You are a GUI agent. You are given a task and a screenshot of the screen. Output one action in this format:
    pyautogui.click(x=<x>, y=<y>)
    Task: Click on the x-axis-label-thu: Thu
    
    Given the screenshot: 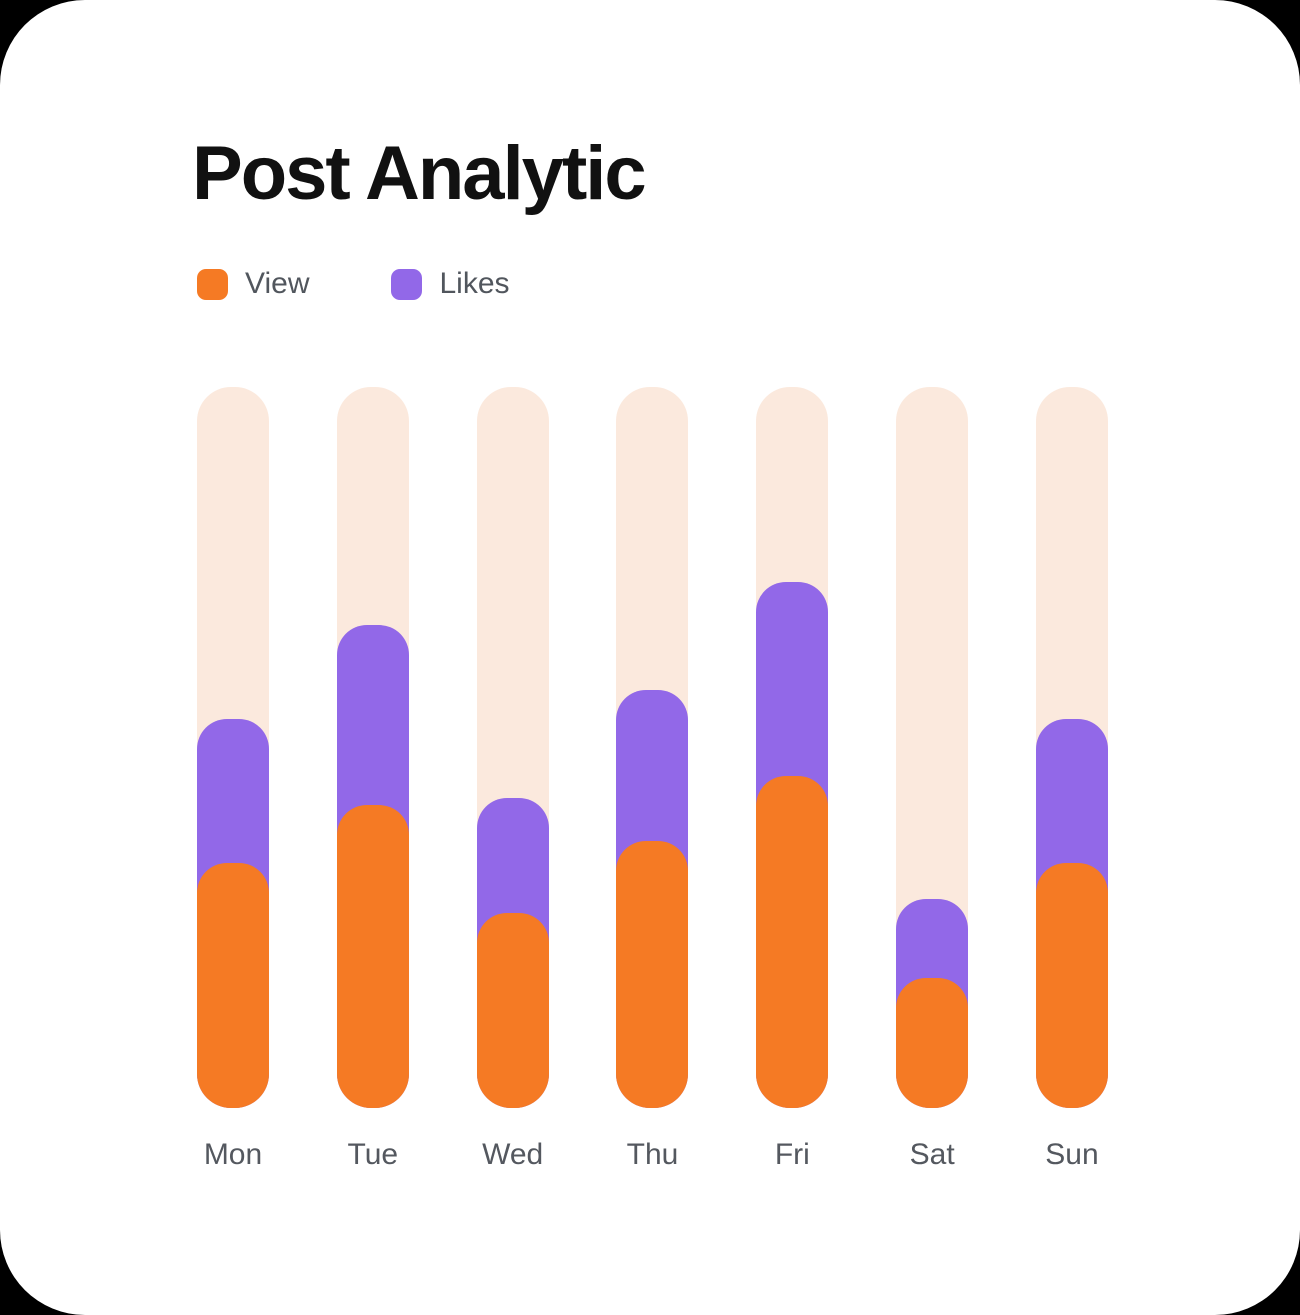 What is the action you would take?
    pyautogui.click(x=652, y=1154)
    